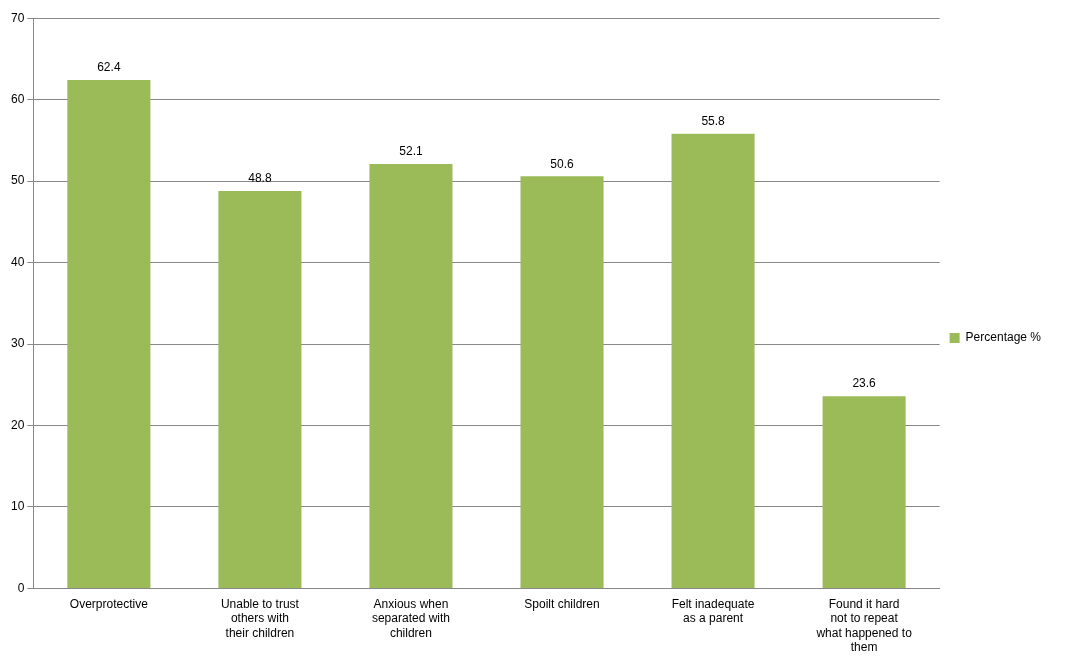  I want to click on x-tick-label: Spoilt children, so click(562, 603).